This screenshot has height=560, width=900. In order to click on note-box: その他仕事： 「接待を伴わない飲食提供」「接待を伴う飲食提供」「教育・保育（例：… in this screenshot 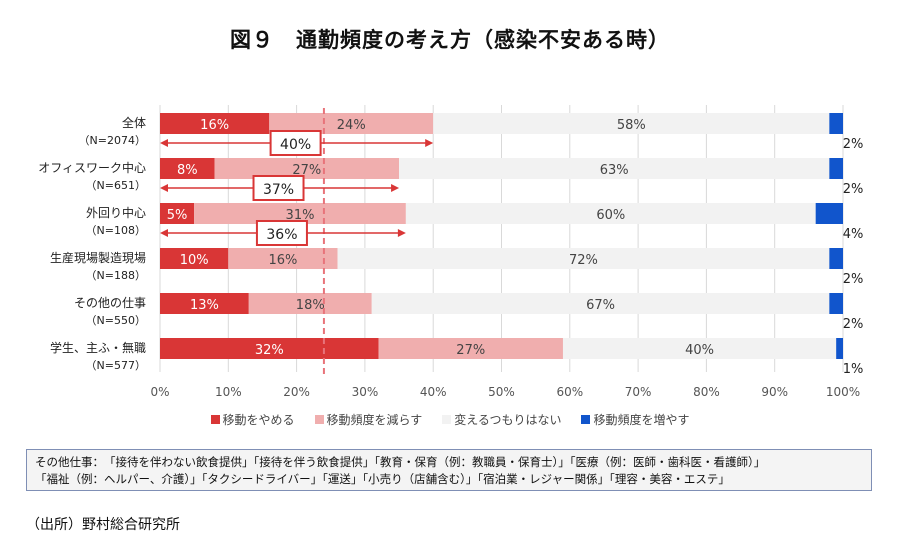, I will do `click(449, 470)`.